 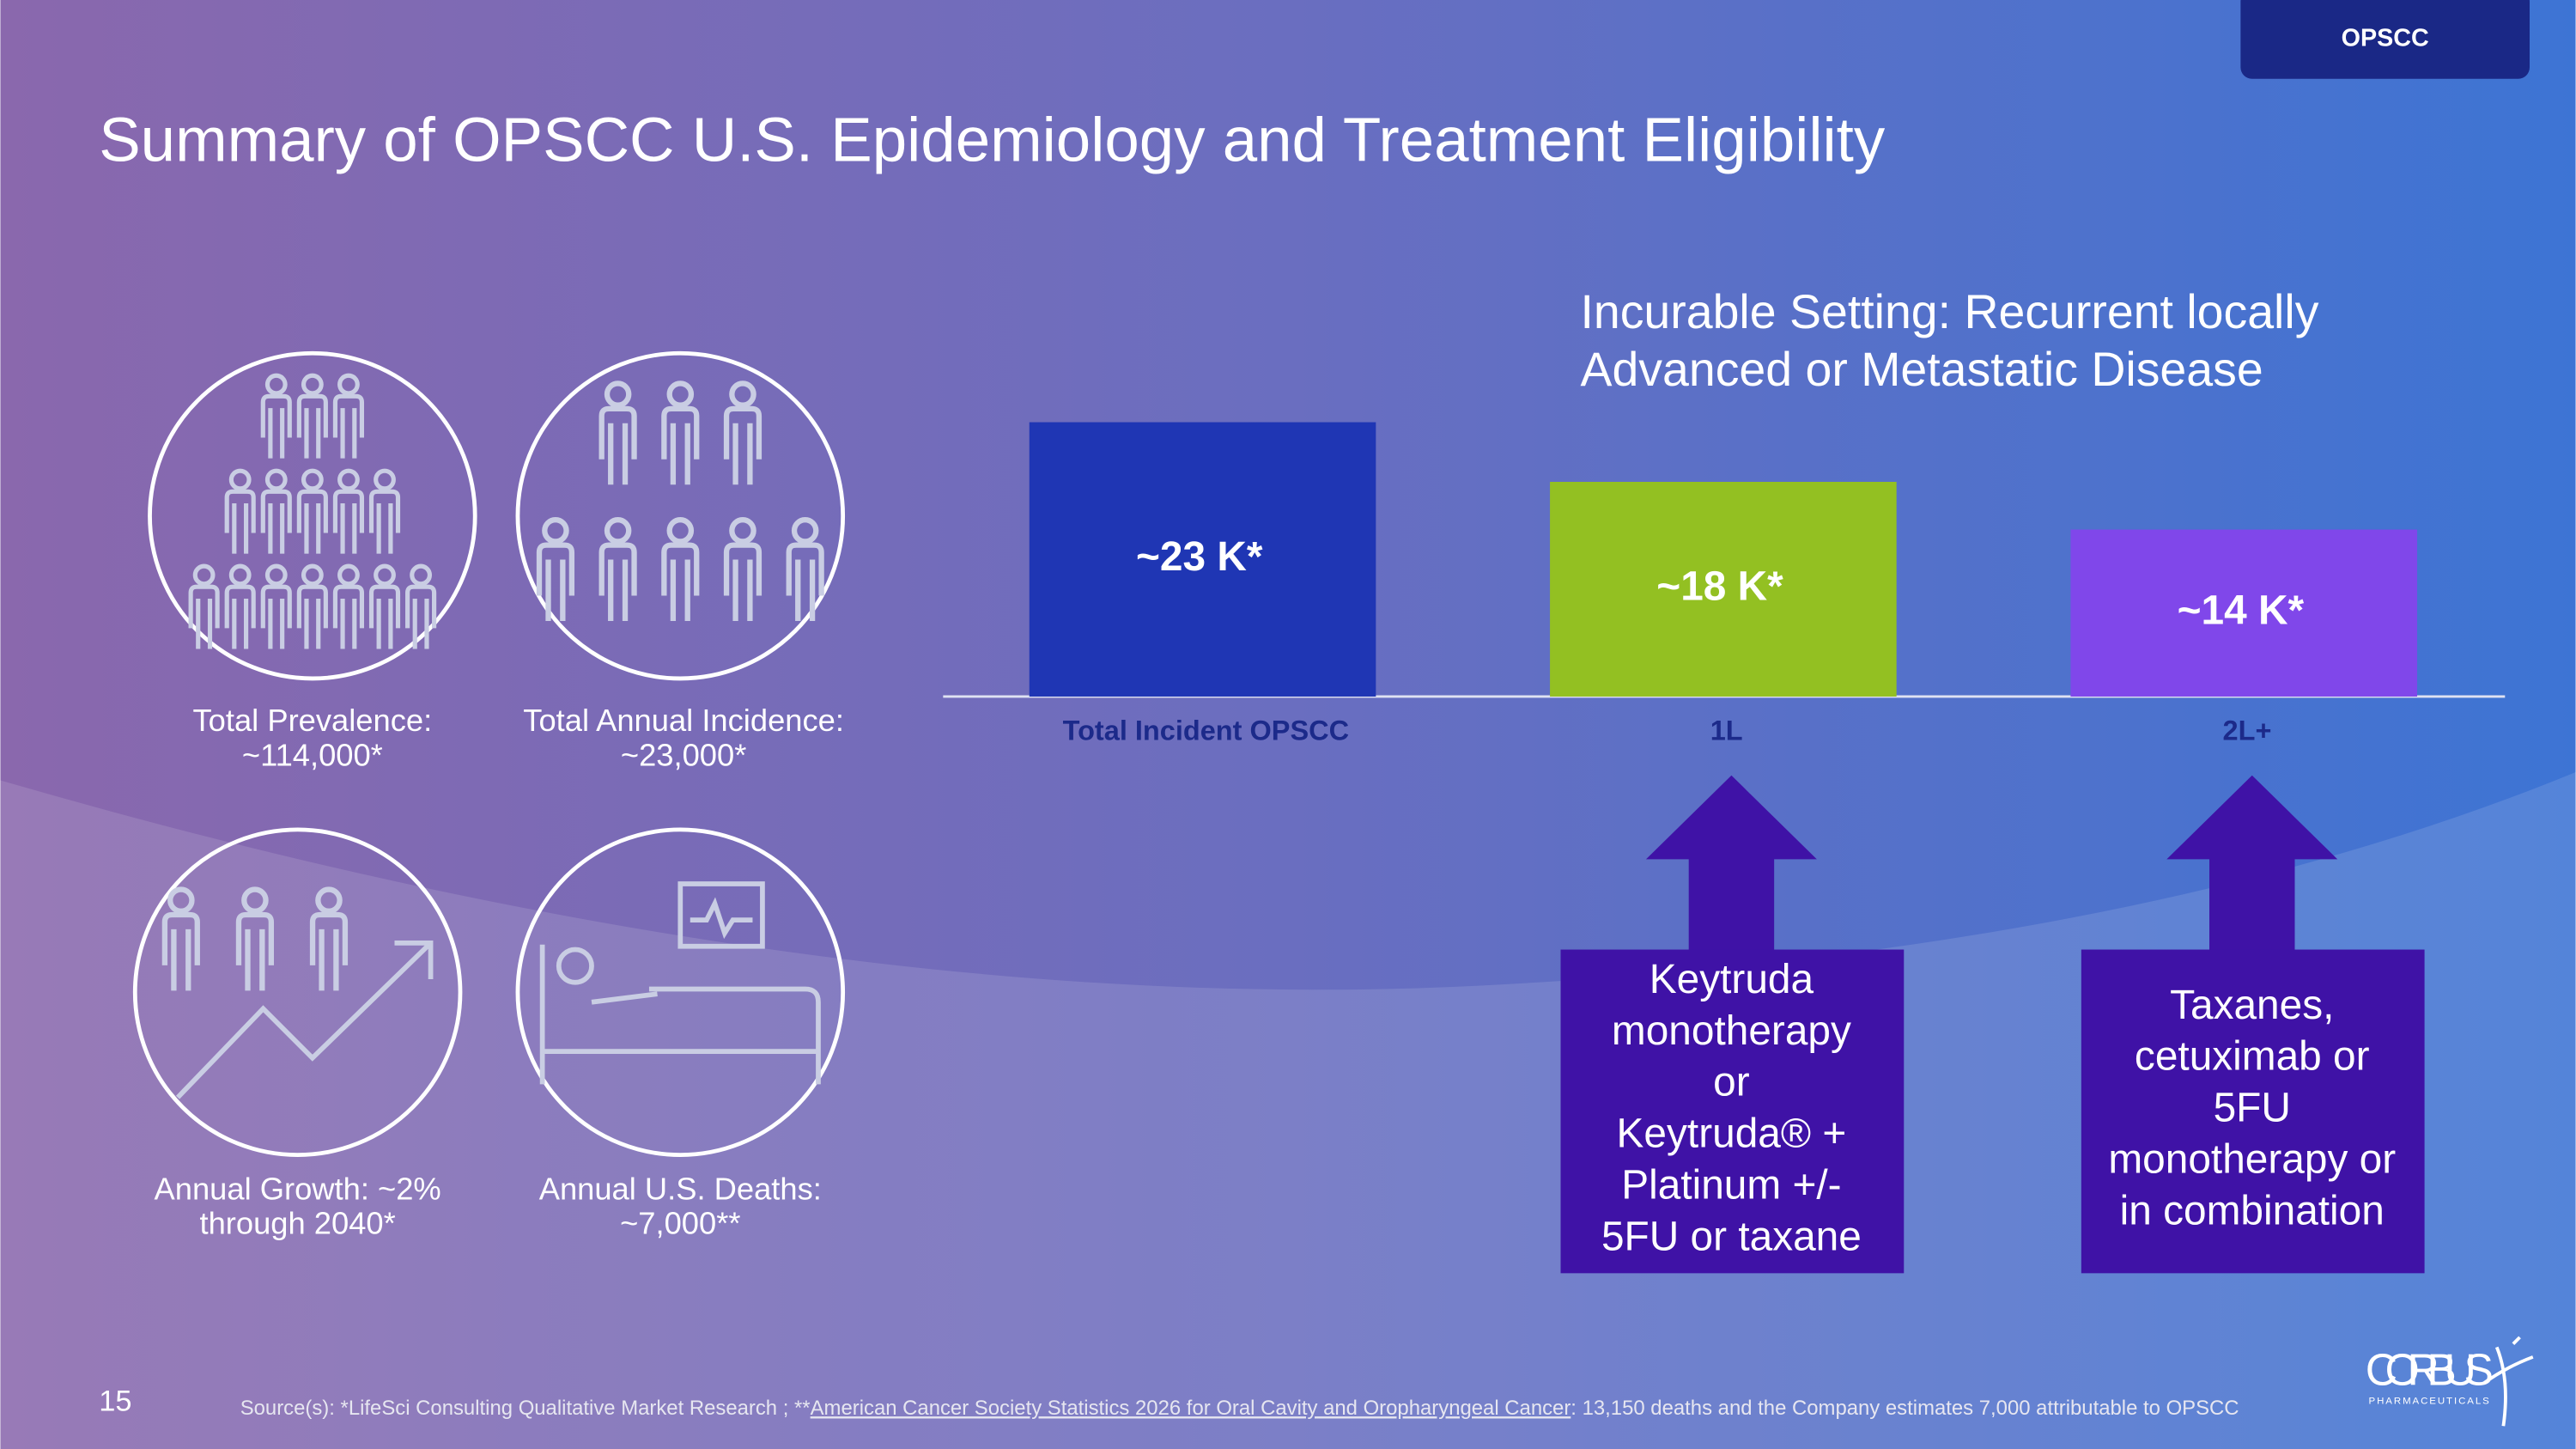 I want to click on callout-text: Keytruda® +, so click(x=1732, y=1134).